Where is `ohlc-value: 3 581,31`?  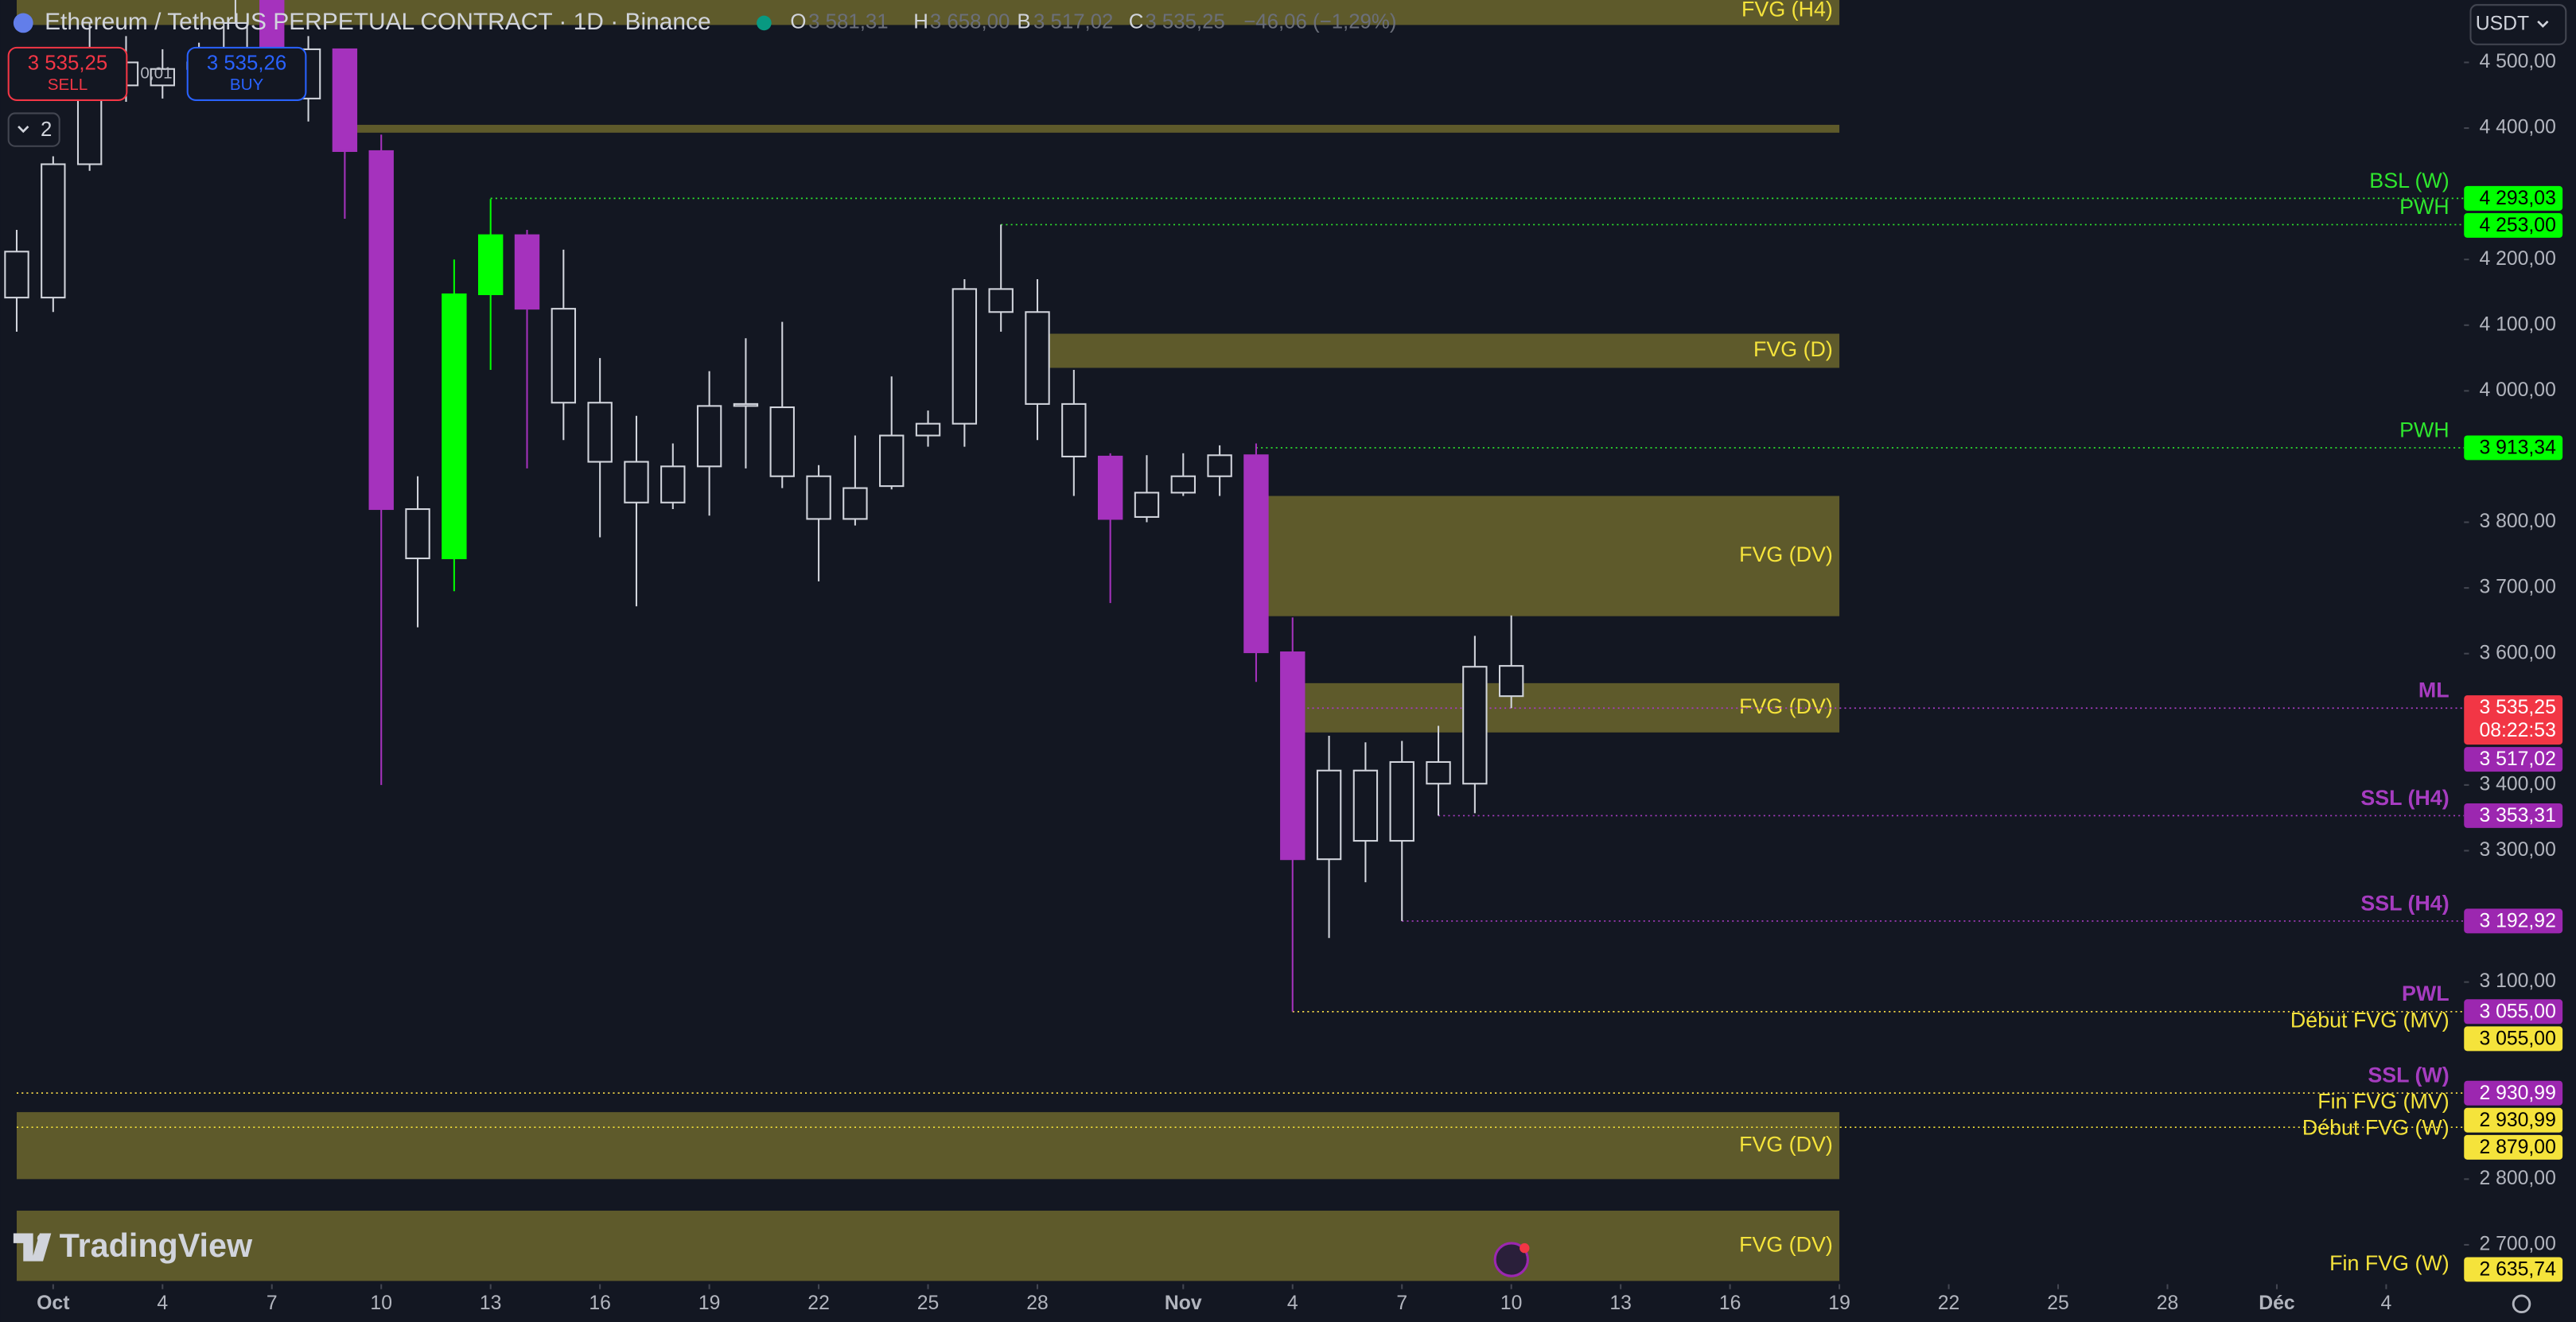
ohlc-value: 3 581,31 is located at coordinates (848, 22).